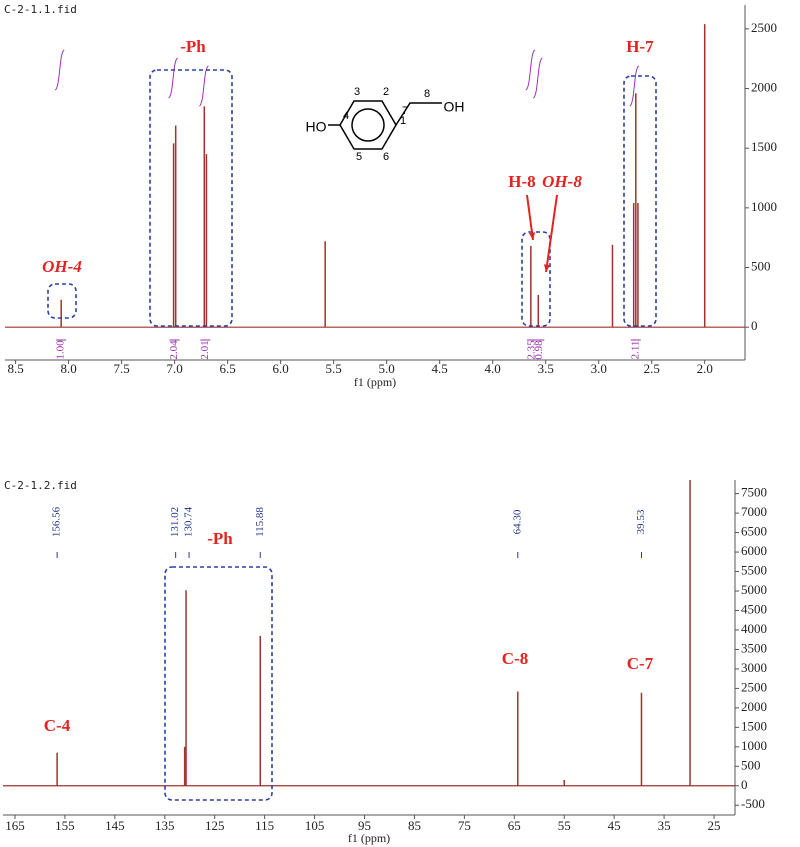  Describe the element at coordinates (15, 368) in the screenshot. I see `x-tick-label: 8.5` at that location.